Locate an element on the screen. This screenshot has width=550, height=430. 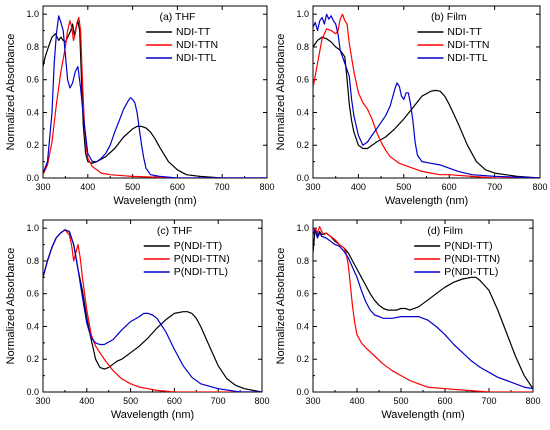
panel-label: (c) THF is located at coordinates (174, 231).